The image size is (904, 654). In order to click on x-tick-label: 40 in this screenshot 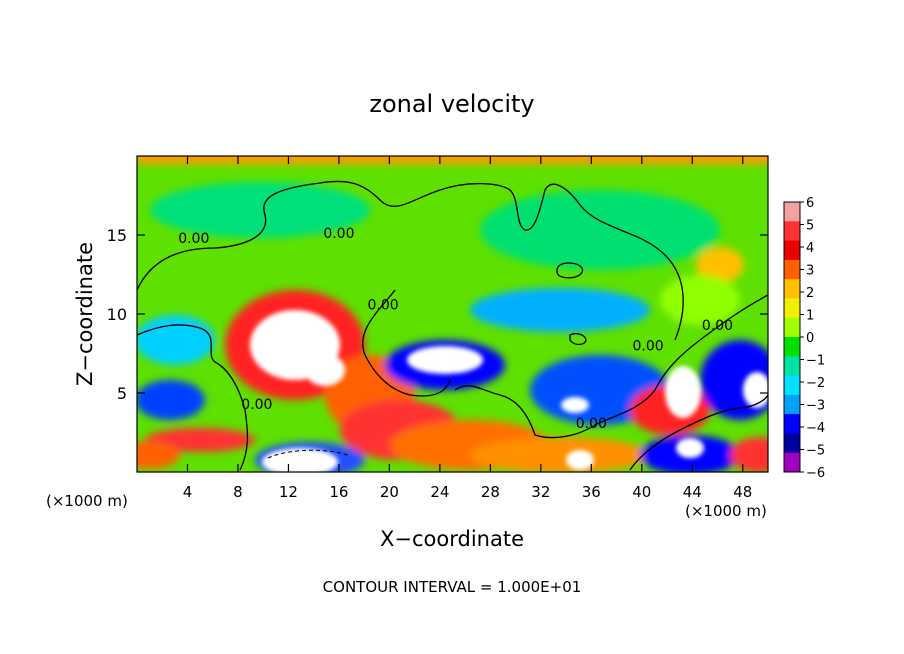, I will do `click(641, 492)`.